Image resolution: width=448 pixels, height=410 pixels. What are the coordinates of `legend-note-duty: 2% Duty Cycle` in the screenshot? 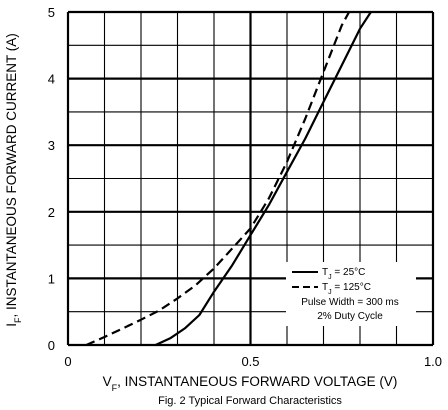 It's located at (350, 316).